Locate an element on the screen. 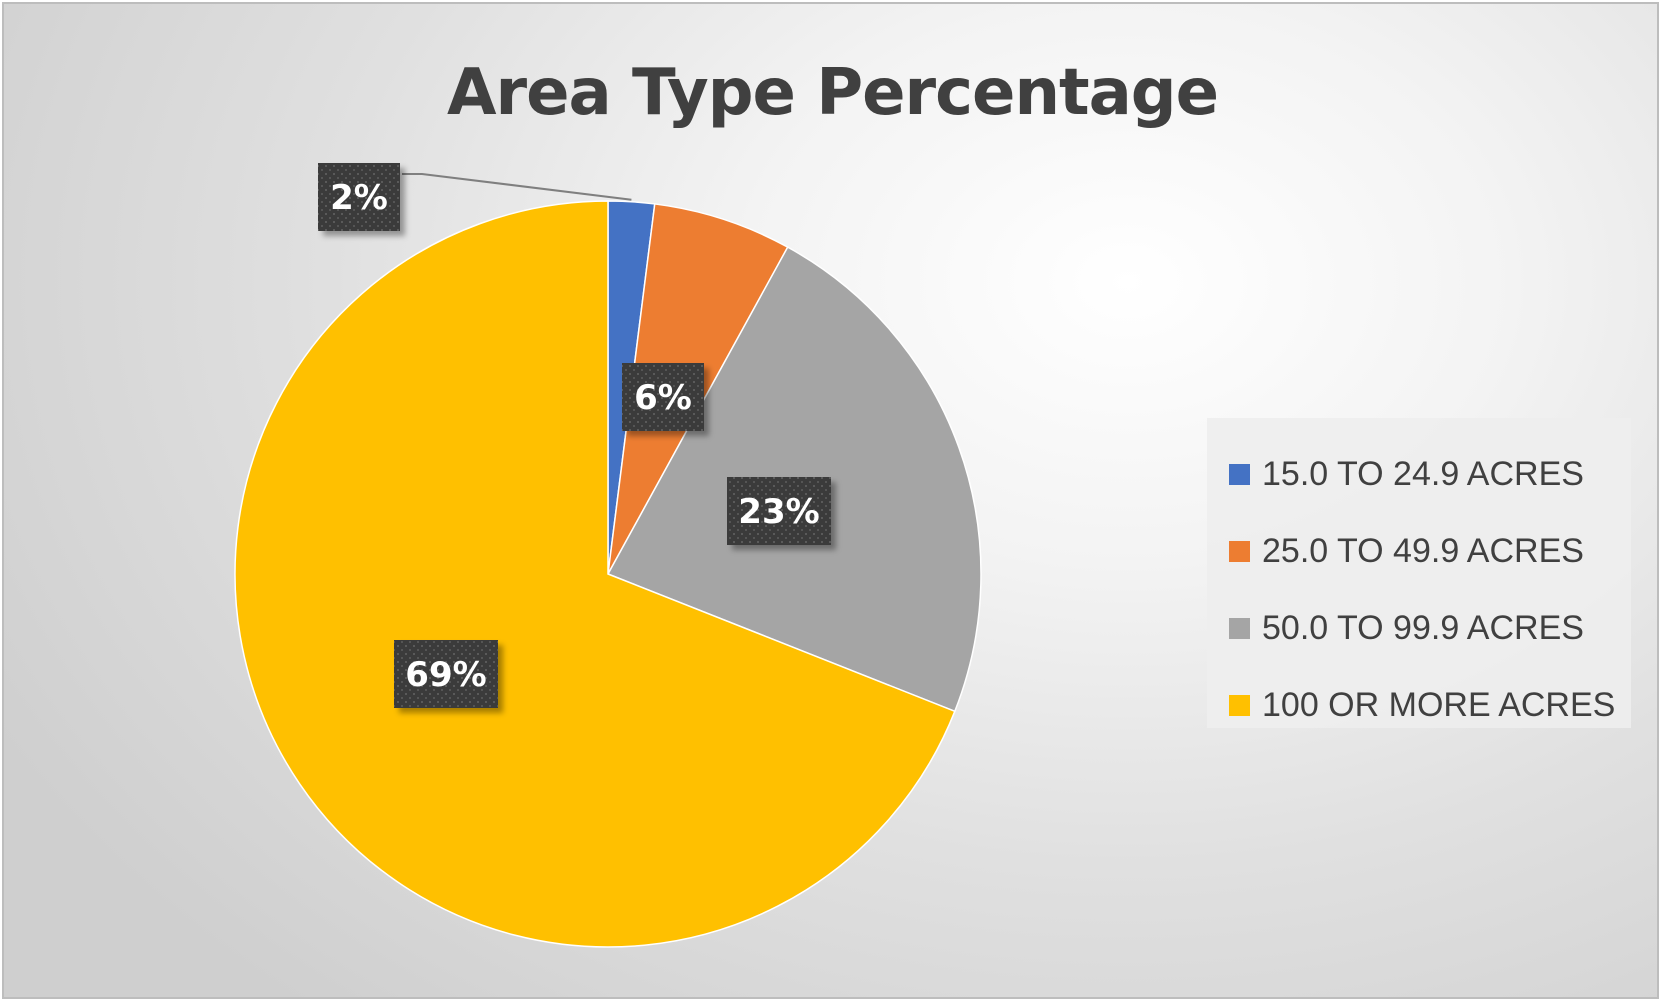  legend-item-25-to-49-9-acres: 25.0 TO 49.9 ACRES is located at coordinates (1430, 551).